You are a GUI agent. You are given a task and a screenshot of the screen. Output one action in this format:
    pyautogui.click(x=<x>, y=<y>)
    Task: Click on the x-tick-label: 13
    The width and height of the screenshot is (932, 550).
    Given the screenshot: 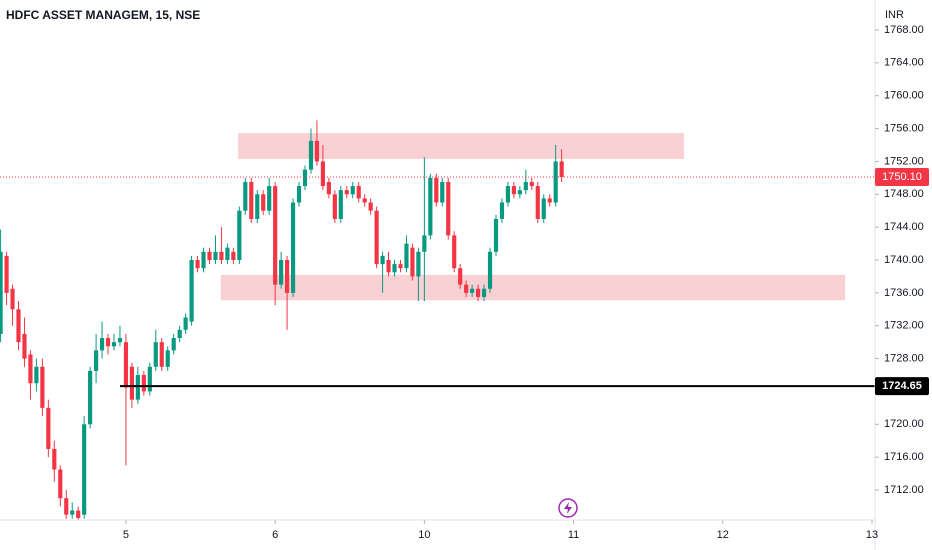 What is the action you would take?
    pyautogui.click(x=872, y=535)
    